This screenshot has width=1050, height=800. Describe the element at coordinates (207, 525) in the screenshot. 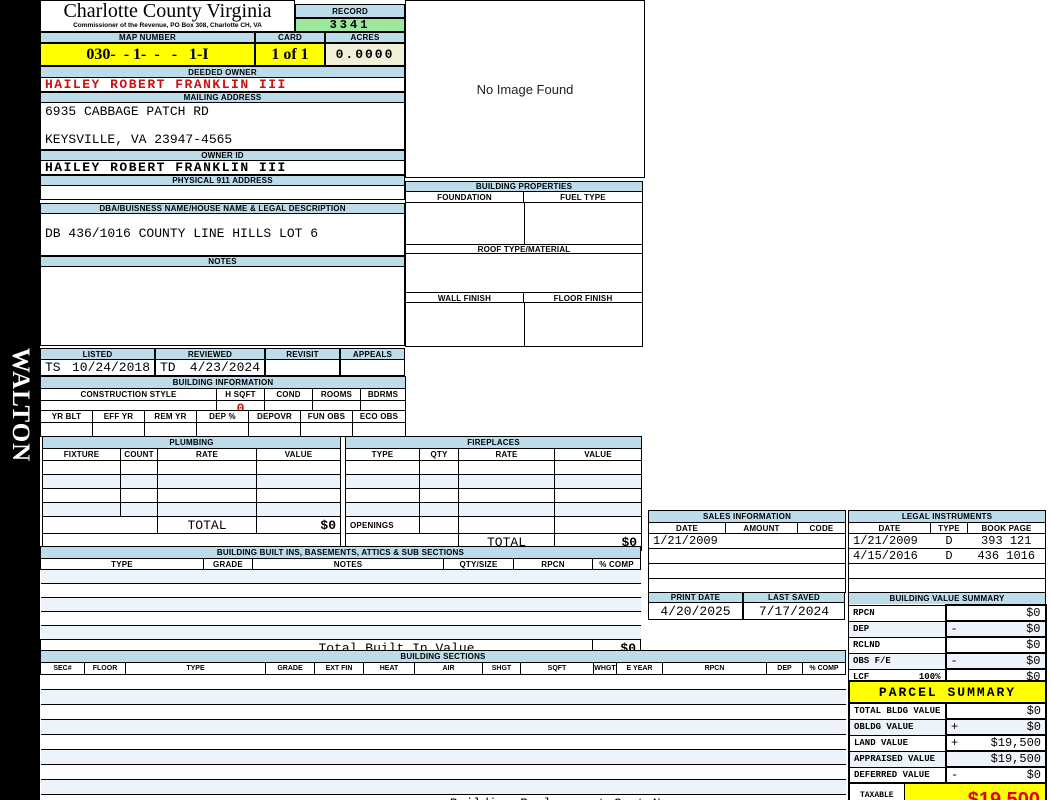

I see `plumbing-total-label: TOTAL` at that location.